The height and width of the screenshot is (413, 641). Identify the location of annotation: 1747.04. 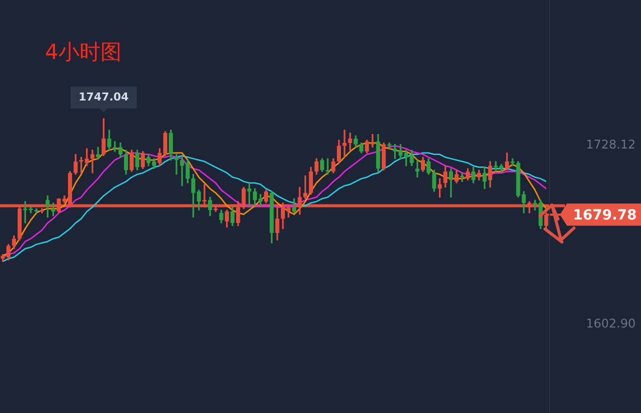
(104, 97).